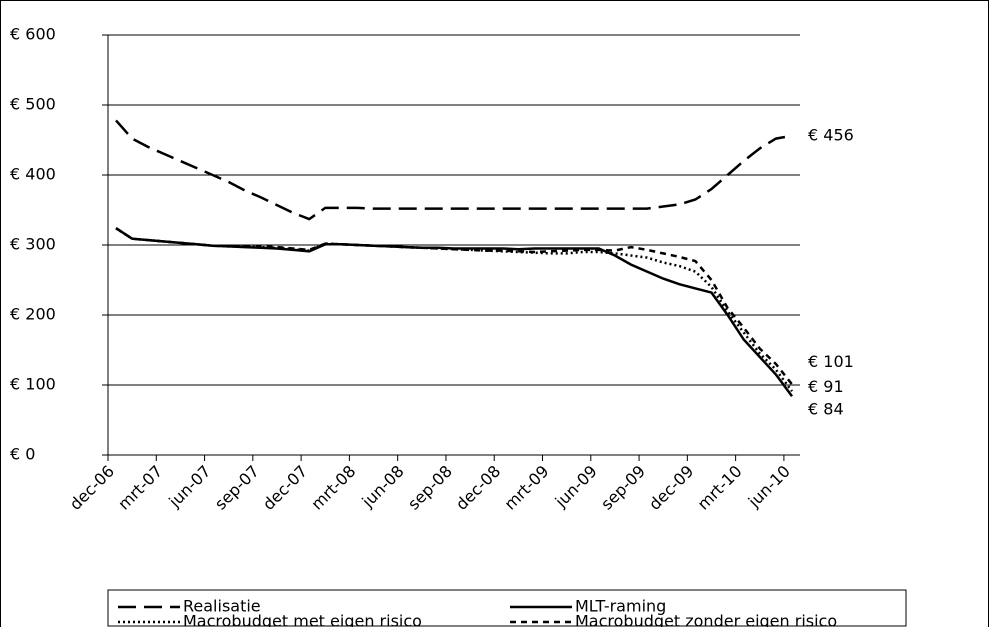 The height and width of the screenshot is (627, 989). Describe the element at coordinates (33, 314) in the screenshot. I see `y-tick-label: € 200` at that location.